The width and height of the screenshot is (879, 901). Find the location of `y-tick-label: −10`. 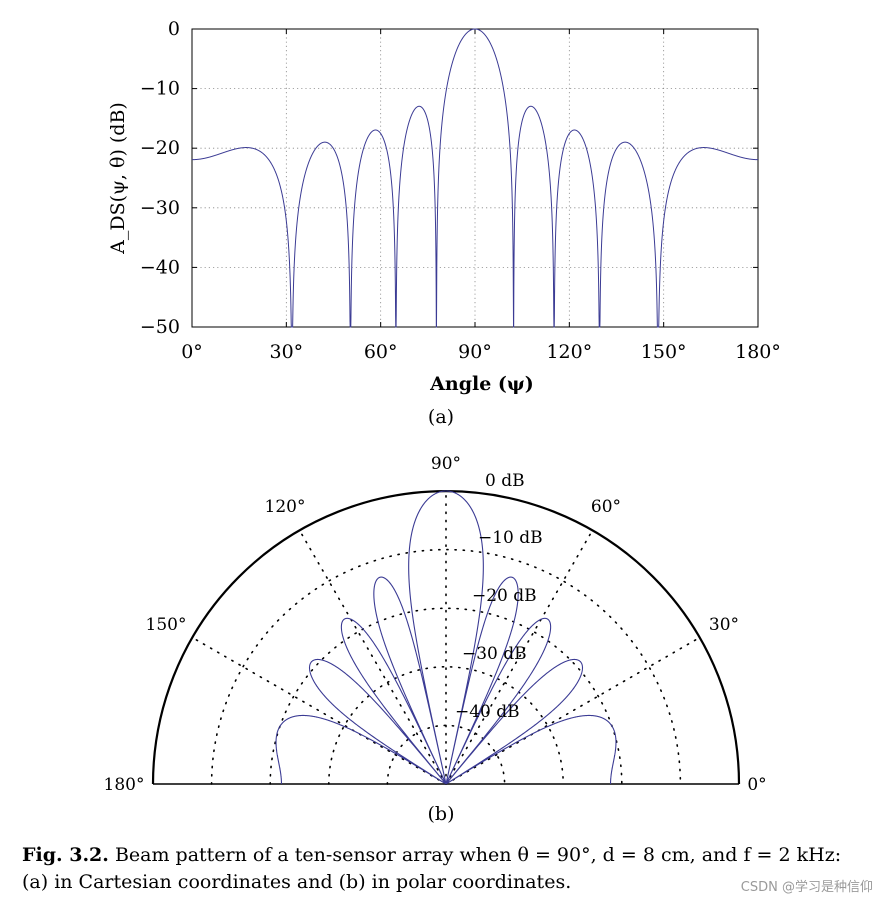

y-tick-label: −10 is located at coordinates (160, 89).